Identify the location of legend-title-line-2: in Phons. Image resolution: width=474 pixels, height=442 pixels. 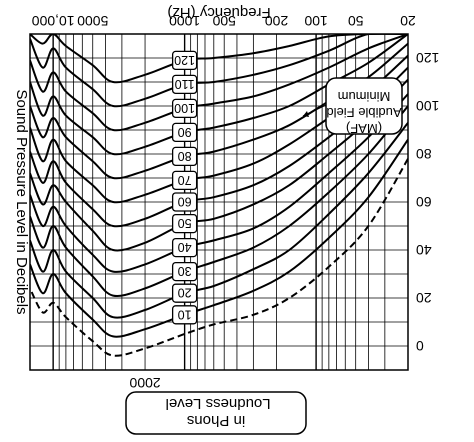
(216, 420).